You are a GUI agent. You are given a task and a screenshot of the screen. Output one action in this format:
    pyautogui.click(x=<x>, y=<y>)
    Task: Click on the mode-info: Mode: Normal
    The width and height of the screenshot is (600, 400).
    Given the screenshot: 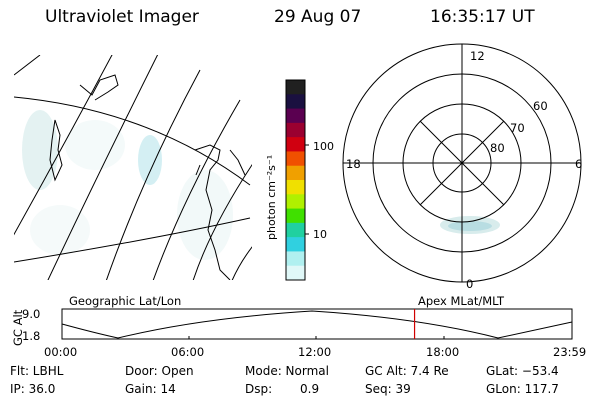 What is the action you would take?
    pyautogui.click(x=287, y=371)
    